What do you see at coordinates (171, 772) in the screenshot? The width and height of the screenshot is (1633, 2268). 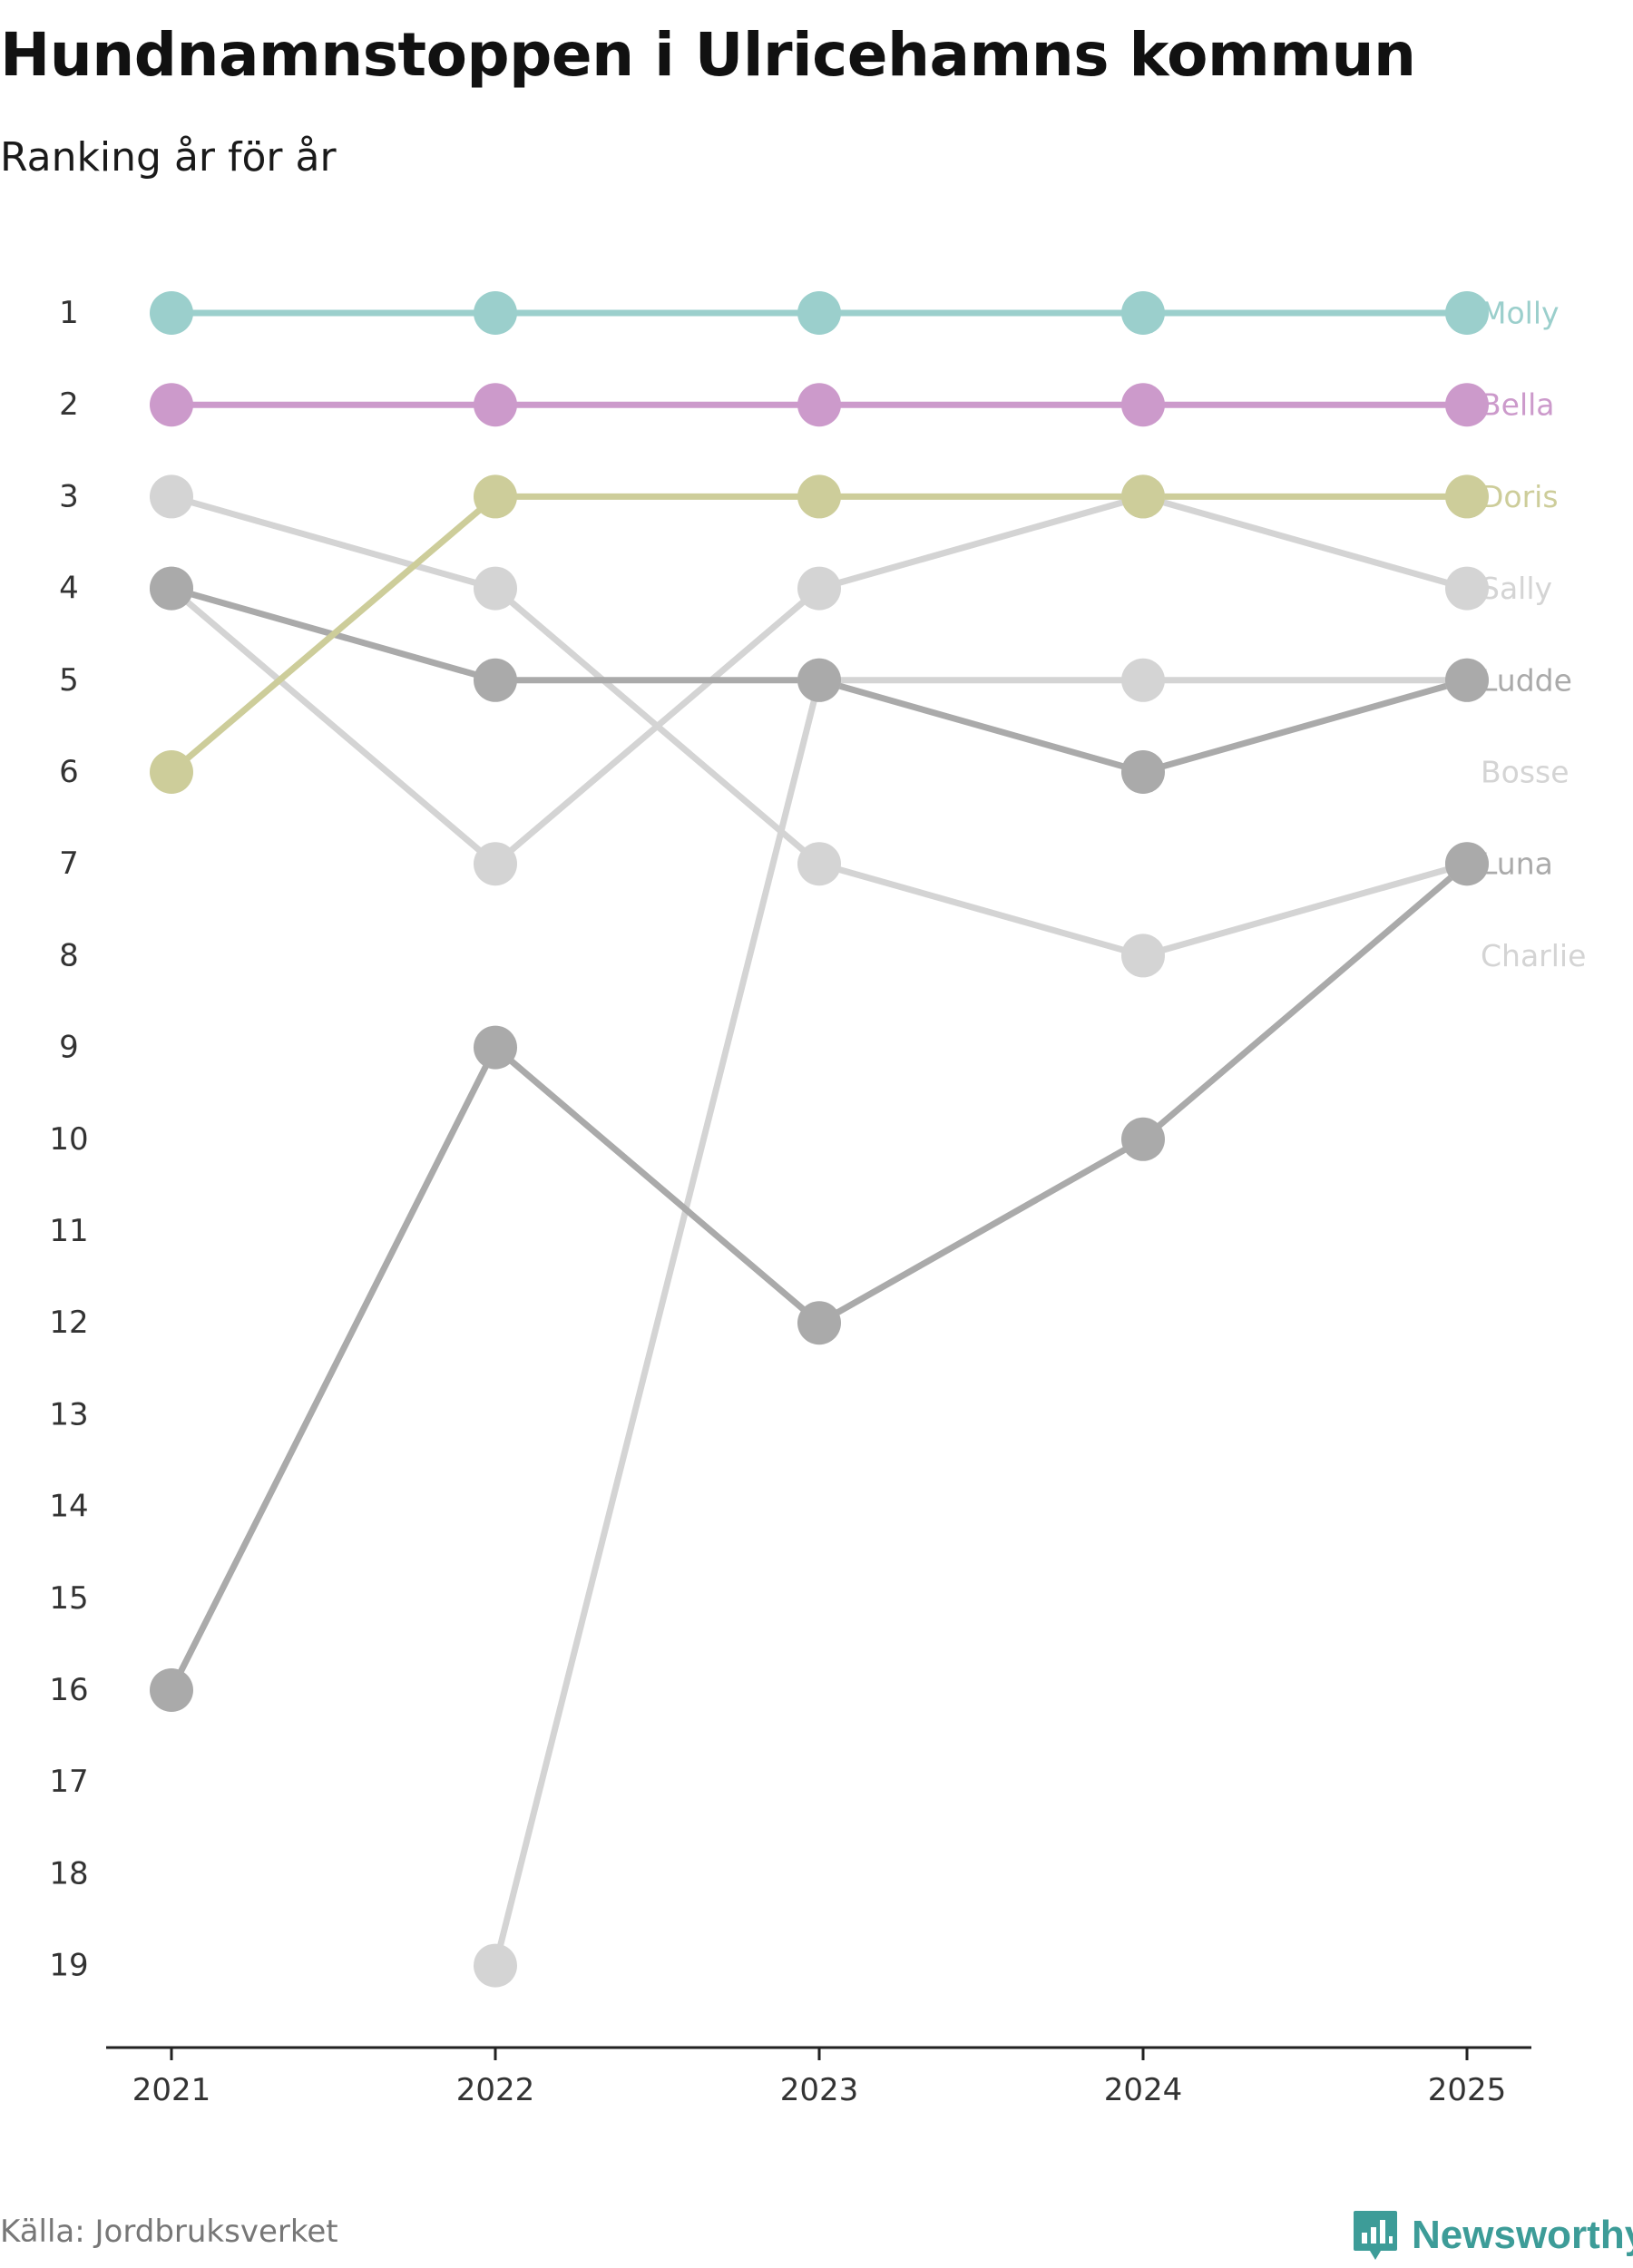 I see `point-doris-2021` at bounding box center [171, 772].